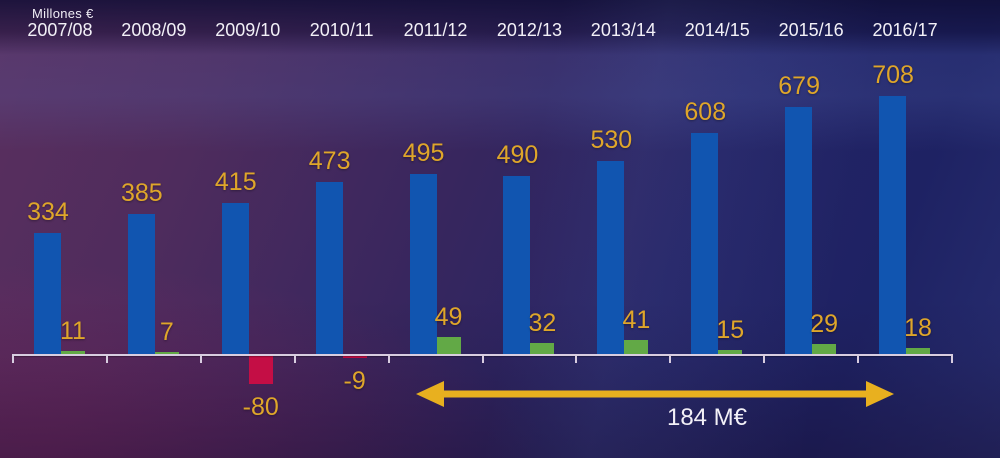 The width and height of the screenshot is (1000, 458). I want to click on season-label: 2013/14, so click(623, 30).